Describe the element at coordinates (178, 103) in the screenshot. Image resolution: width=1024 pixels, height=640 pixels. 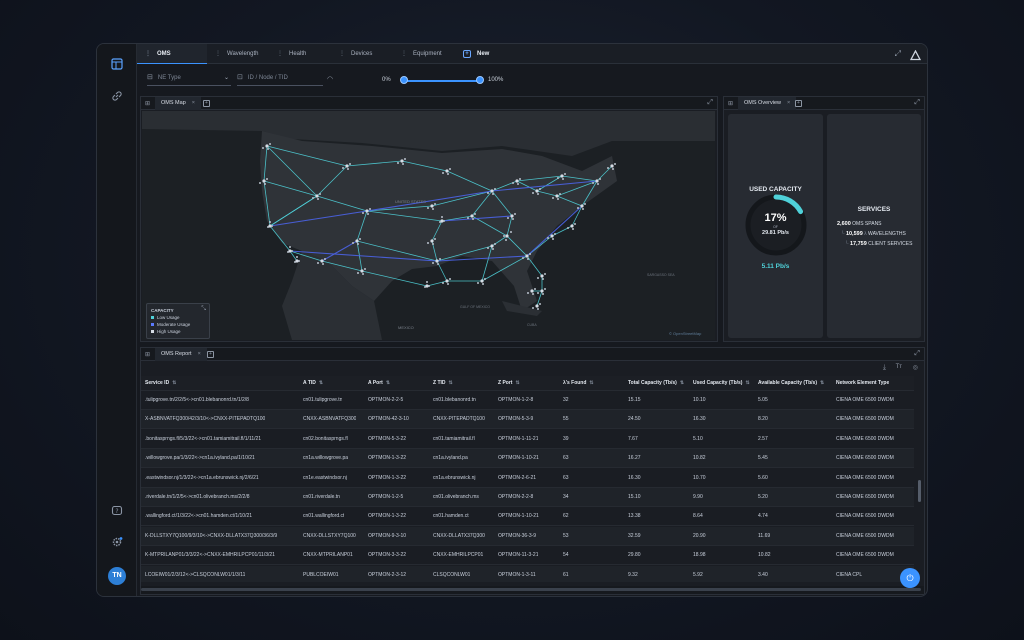
I see `tab-oms-map: OMS Map ×` at that location.